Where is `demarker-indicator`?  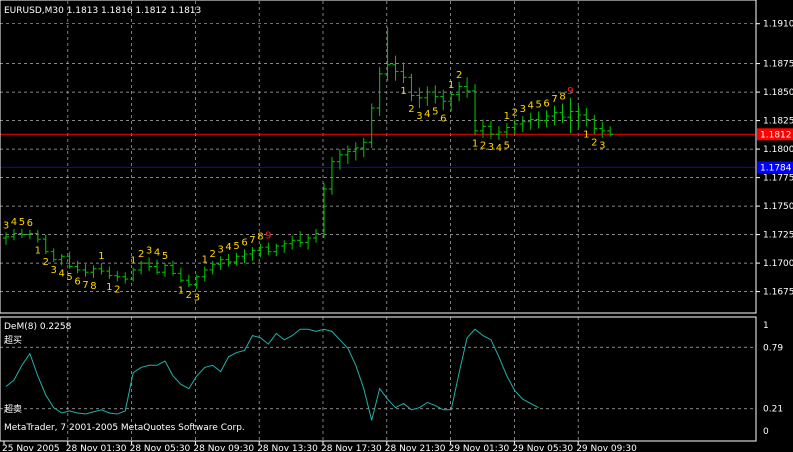
demarker-indicator is located at coordinates (272, 374).